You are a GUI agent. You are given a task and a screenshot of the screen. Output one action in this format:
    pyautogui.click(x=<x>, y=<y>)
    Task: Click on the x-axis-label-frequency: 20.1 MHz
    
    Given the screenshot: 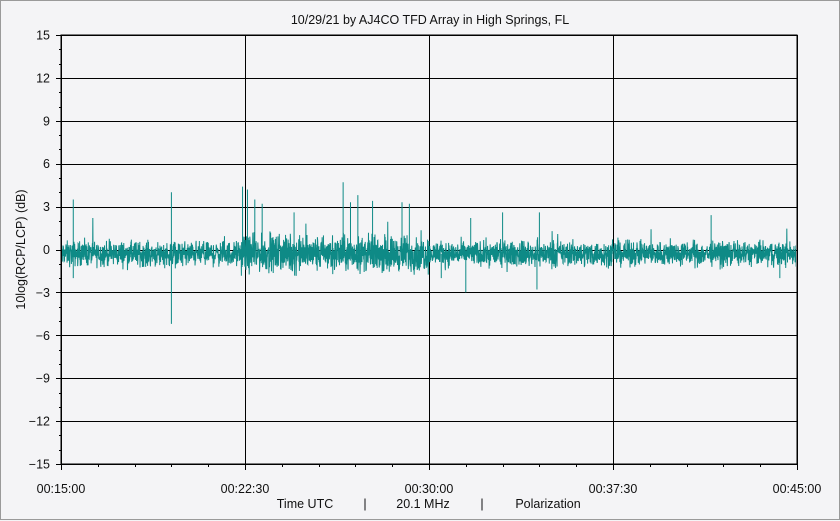 What is the action you would take?
    pyautogui.click(x=423, y=504)
    